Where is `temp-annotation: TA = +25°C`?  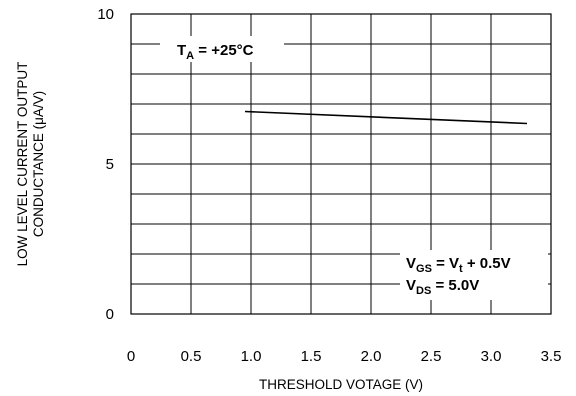 temp-annotation: TA = +25°C is located at coordinates (215, 52).